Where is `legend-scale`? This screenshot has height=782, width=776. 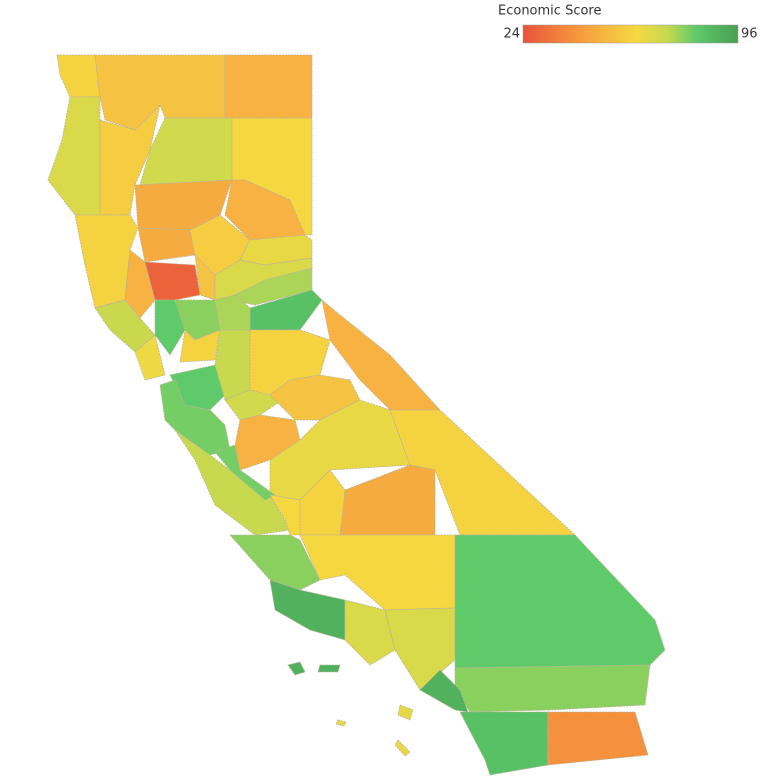 legend-scale is located at coordinates (630, 34).